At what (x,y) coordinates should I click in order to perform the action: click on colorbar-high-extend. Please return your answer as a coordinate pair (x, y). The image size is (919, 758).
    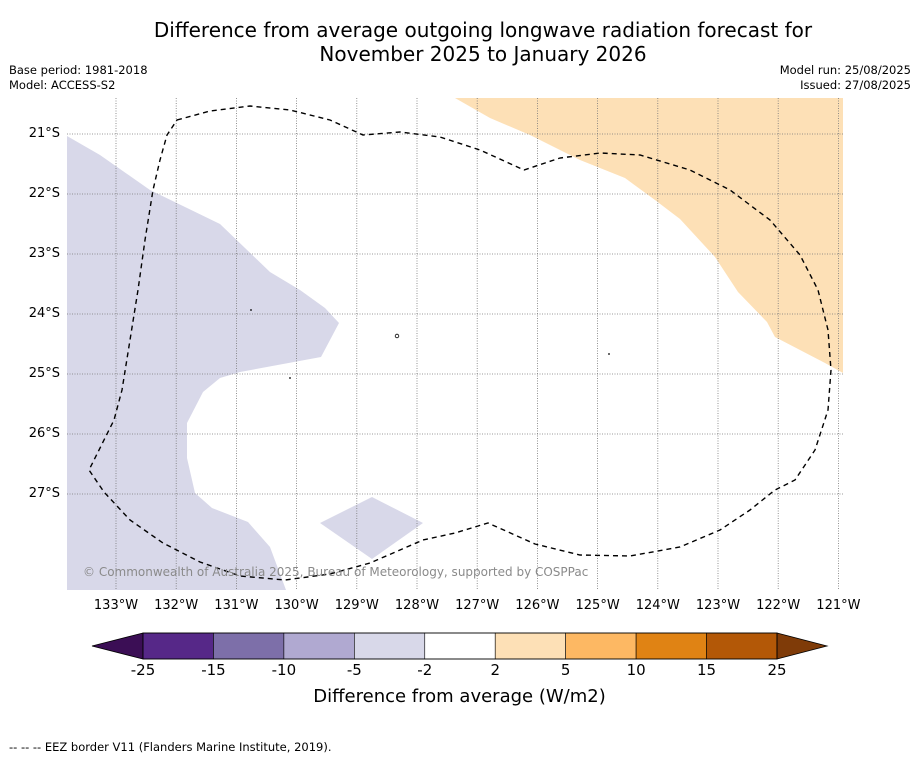
    Looking at the image, I should click on (802, 646).